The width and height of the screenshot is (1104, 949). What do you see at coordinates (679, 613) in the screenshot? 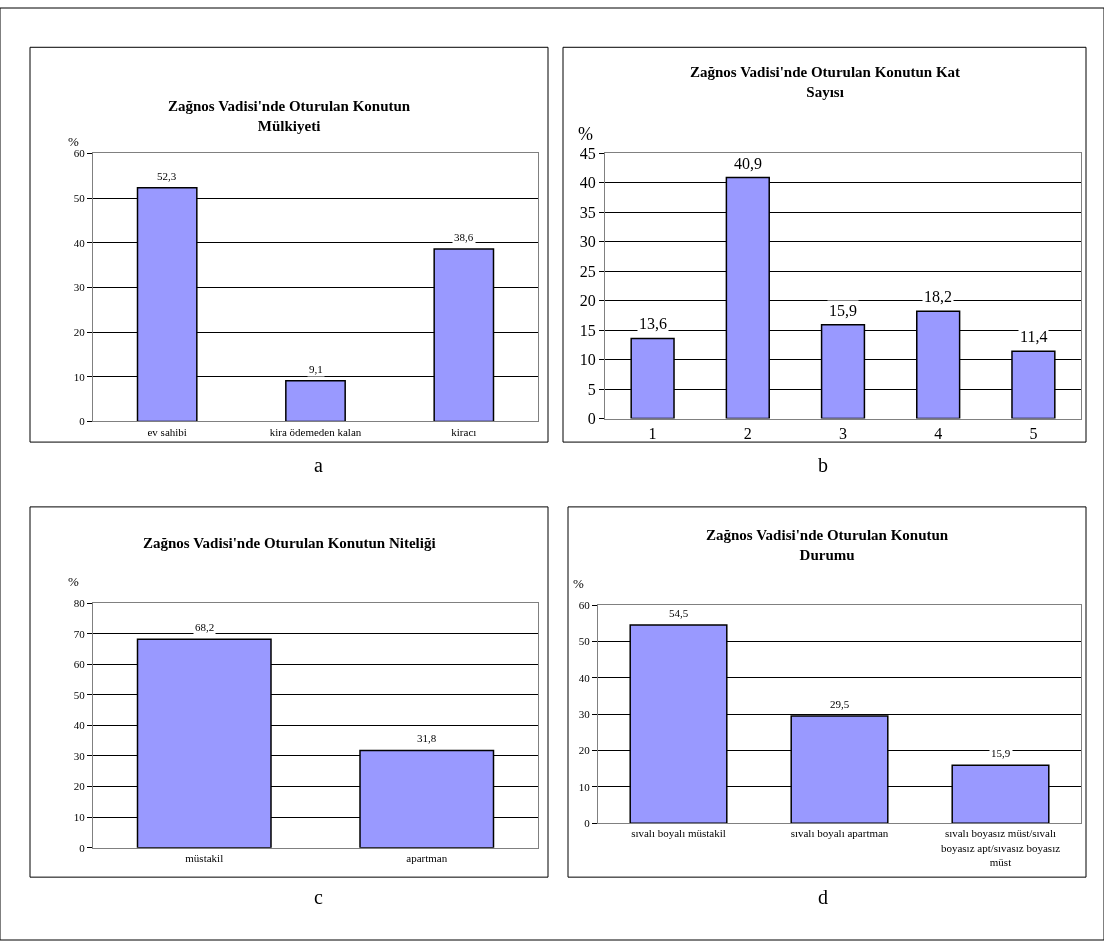
I see `data-label: 54,5` at bounding box center [679, 613].